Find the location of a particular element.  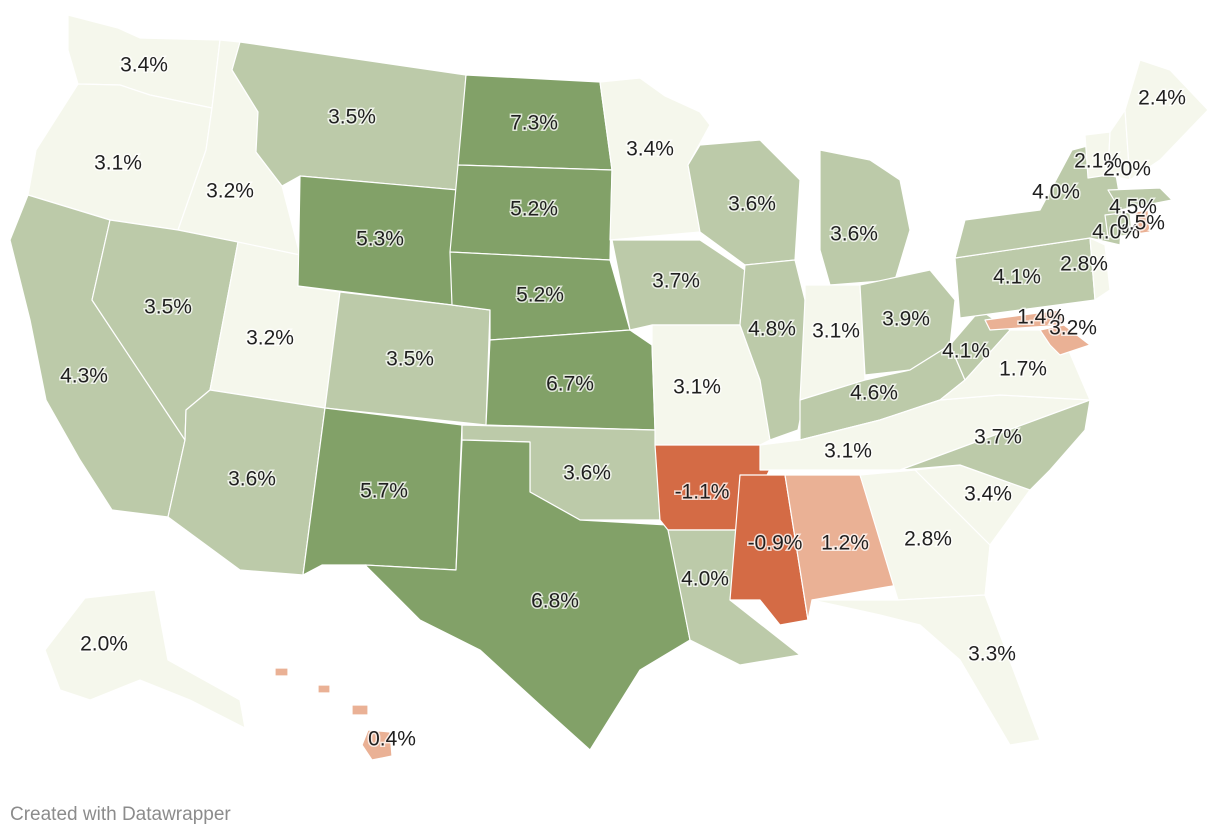

state-label-ma: 4.5% is located at coordinates (1133, 207).